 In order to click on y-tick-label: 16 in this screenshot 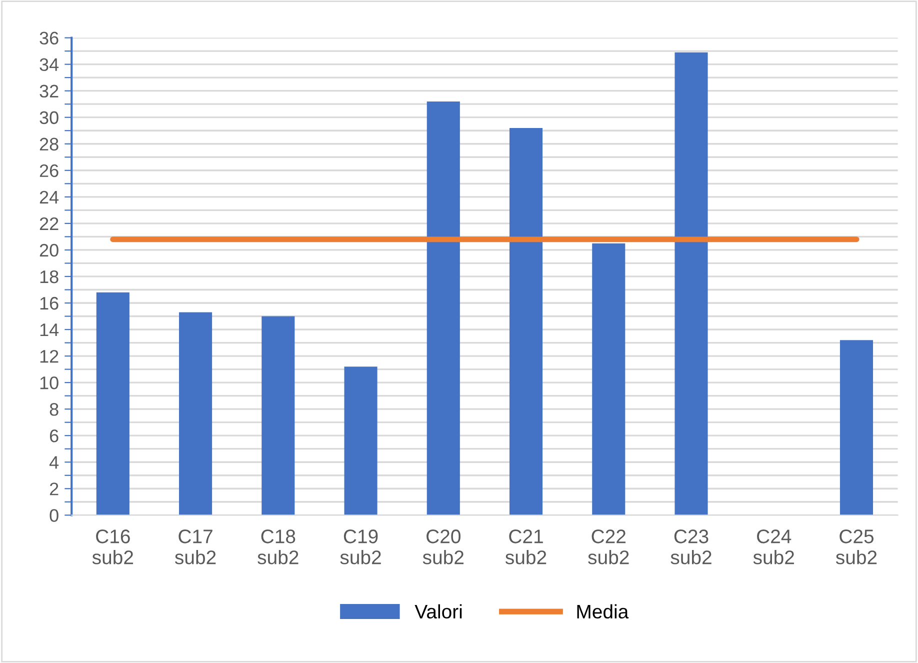, I will do `click(49, 303)`.